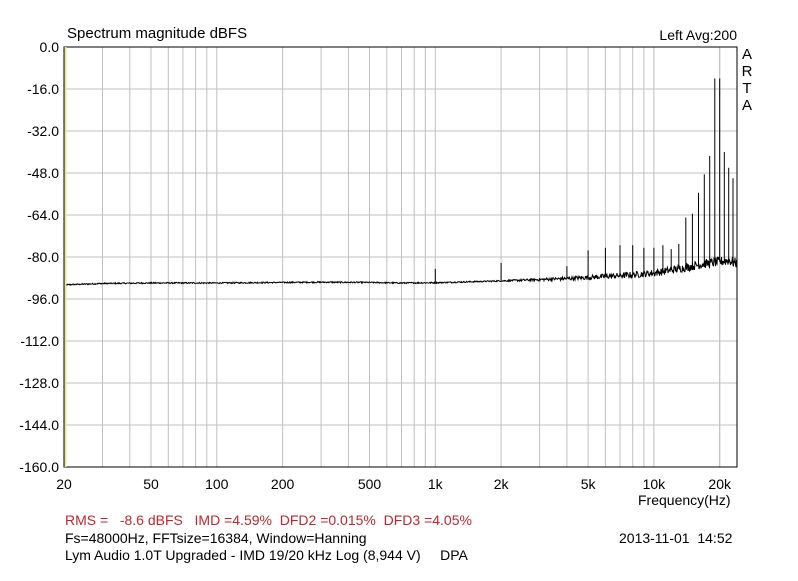  What do you see at coordinates (394, 484) in the screenshot?
I see `x-axis-ticks: 20 50 100 200 500 1k 2k 5k 10k 20k` at bounding box center [394, 484].